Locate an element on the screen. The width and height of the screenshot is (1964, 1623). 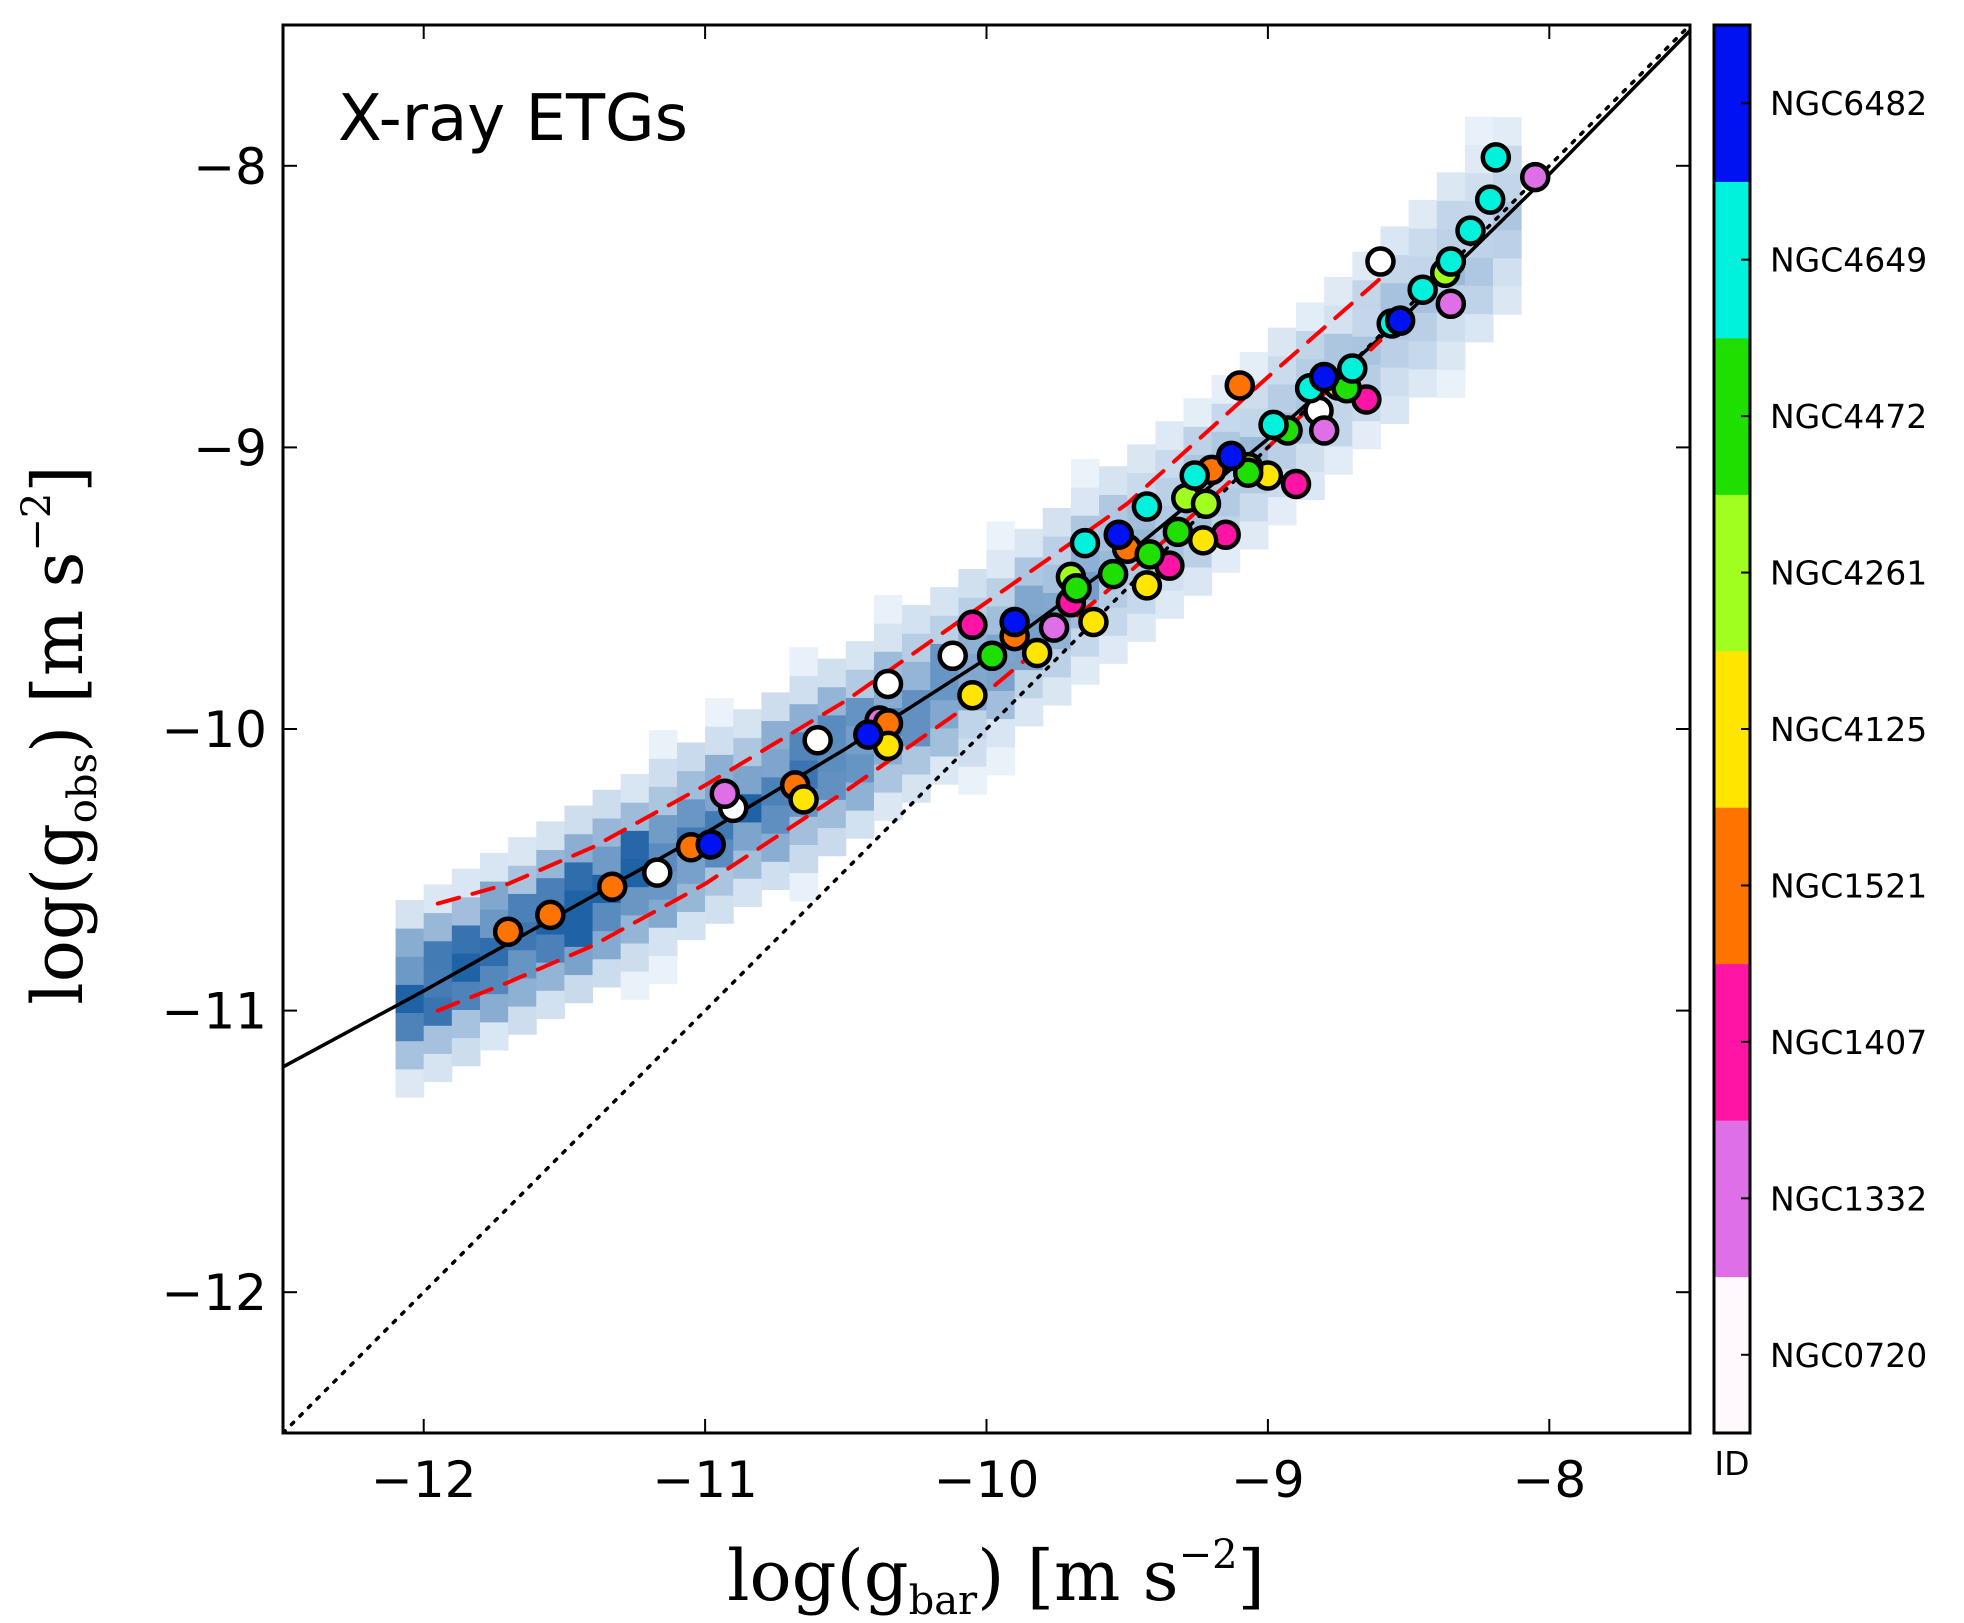
colorbar-label: NGC1407 is located at coordinates (1848, 1042).